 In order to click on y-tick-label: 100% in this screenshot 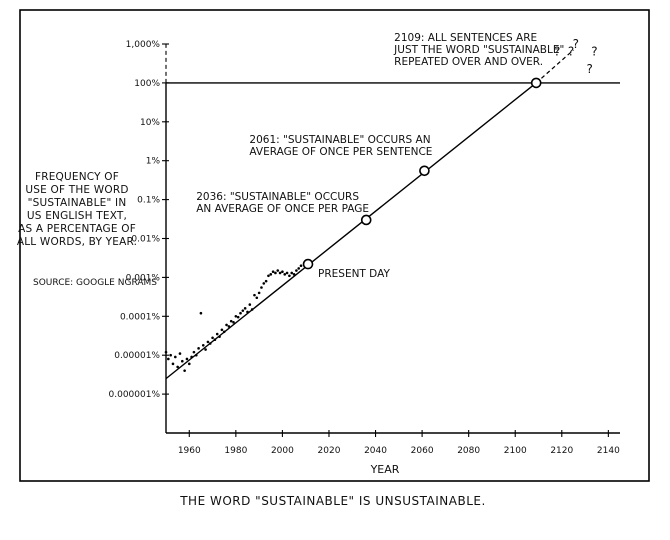, I will do `click(147, 84)`.